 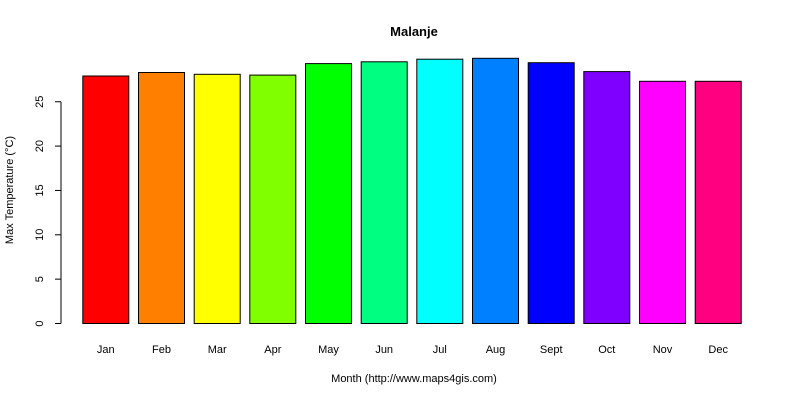 I want to click on x-tick-label: Jan, so click(x=106, y=350).